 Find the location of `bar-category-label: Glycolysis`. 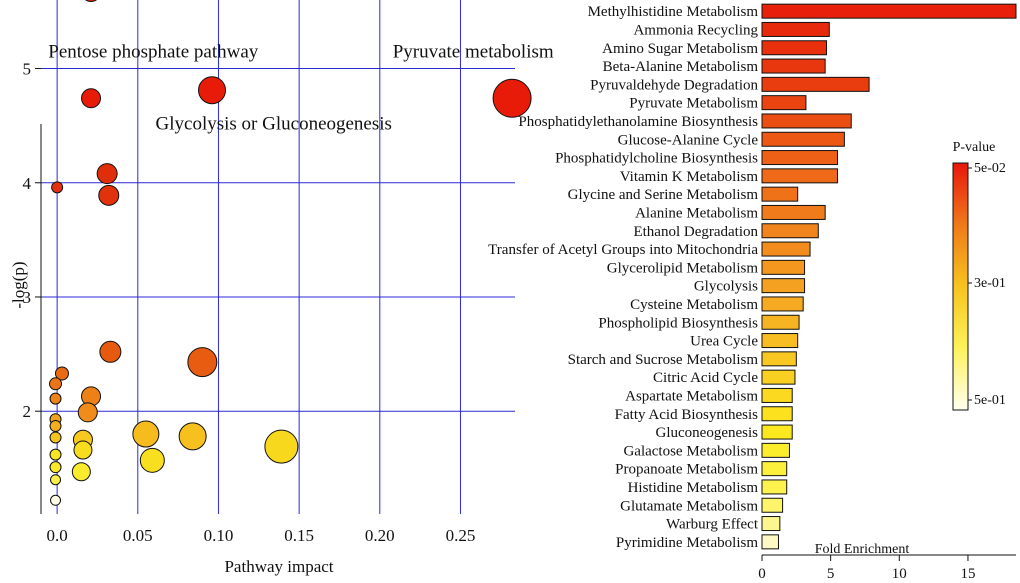

bar-category-label: Glycolysis is located at coordinates (726, 287).